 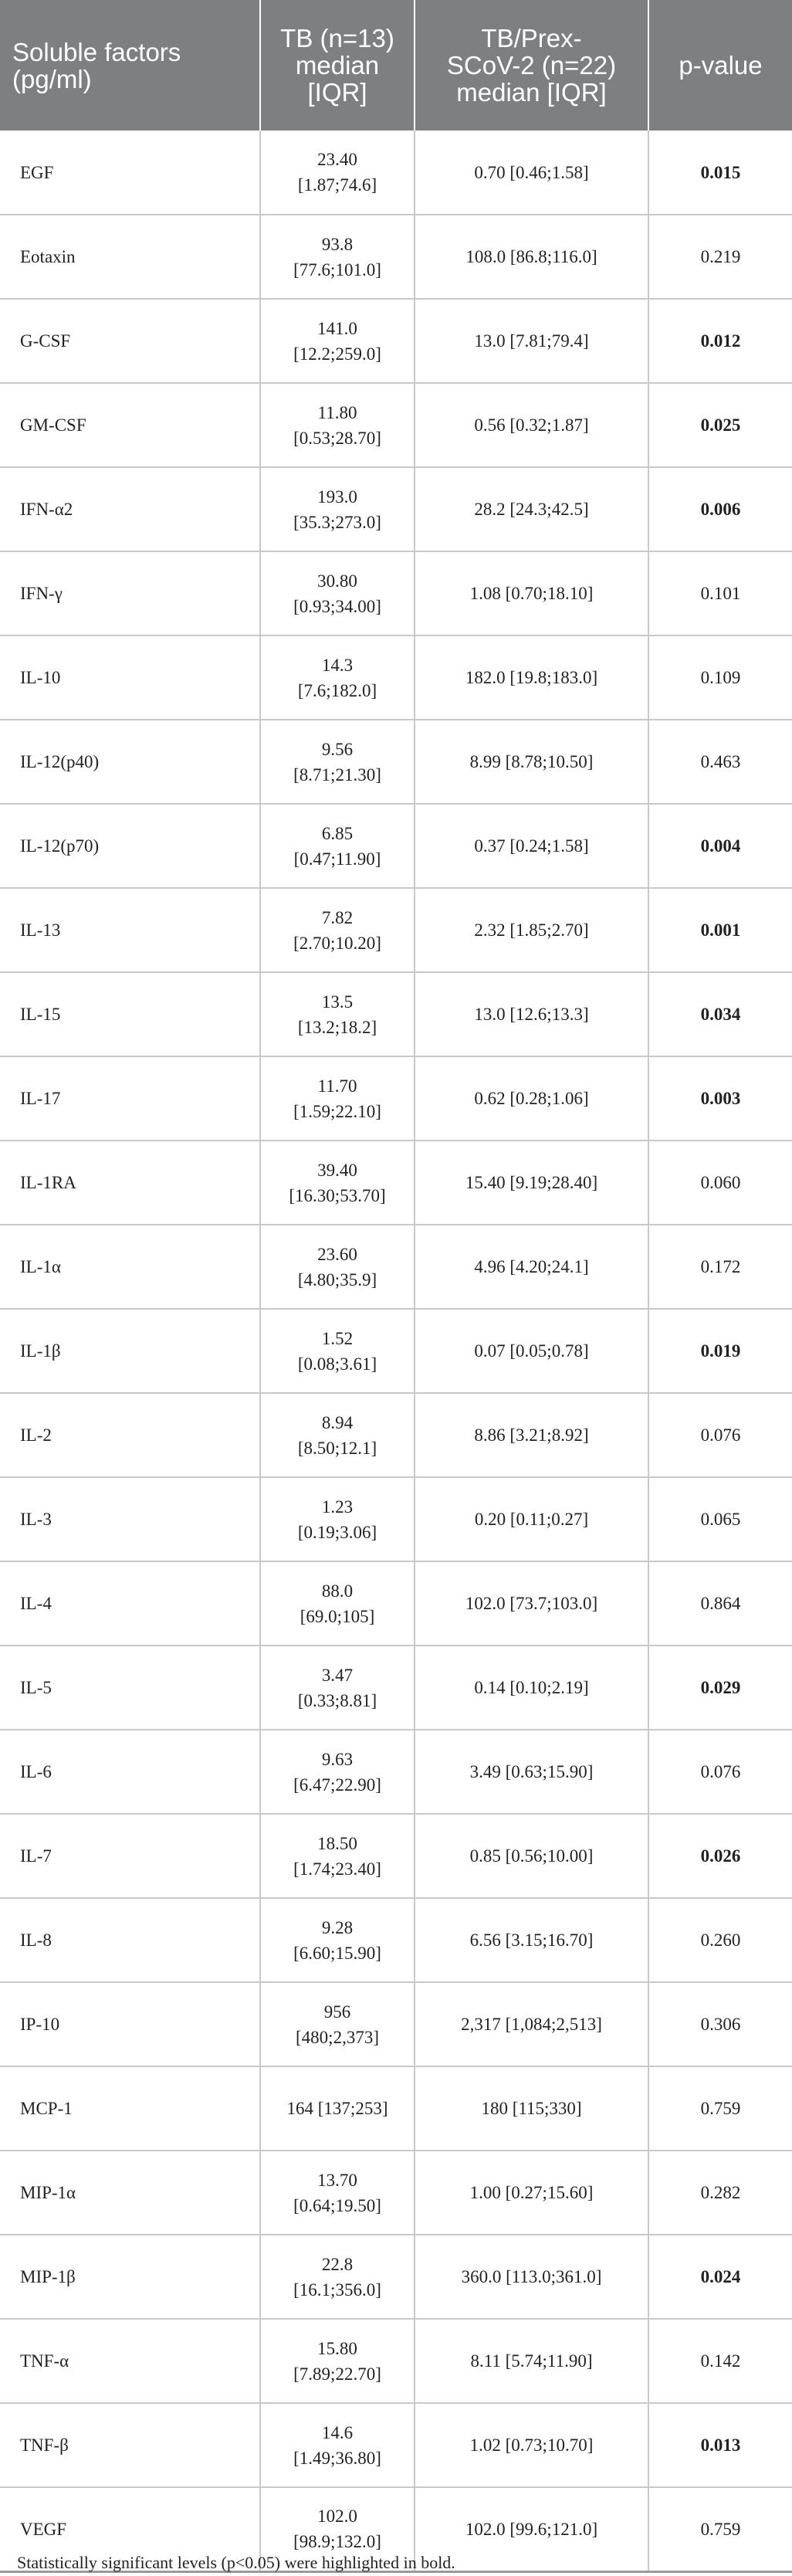 I want to click on cell-tb-prex-median-iqr: 8.11 [5.74;11.90], so click(x=532, y=2361).